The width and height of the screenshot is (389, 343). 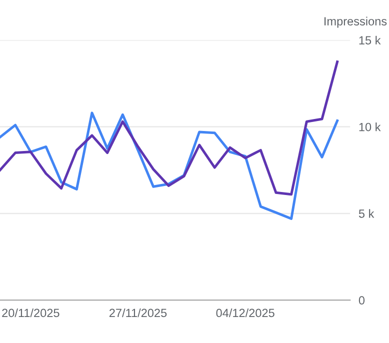 I want to click on y-tick-label: 15 k, so click(x=370, y=40).